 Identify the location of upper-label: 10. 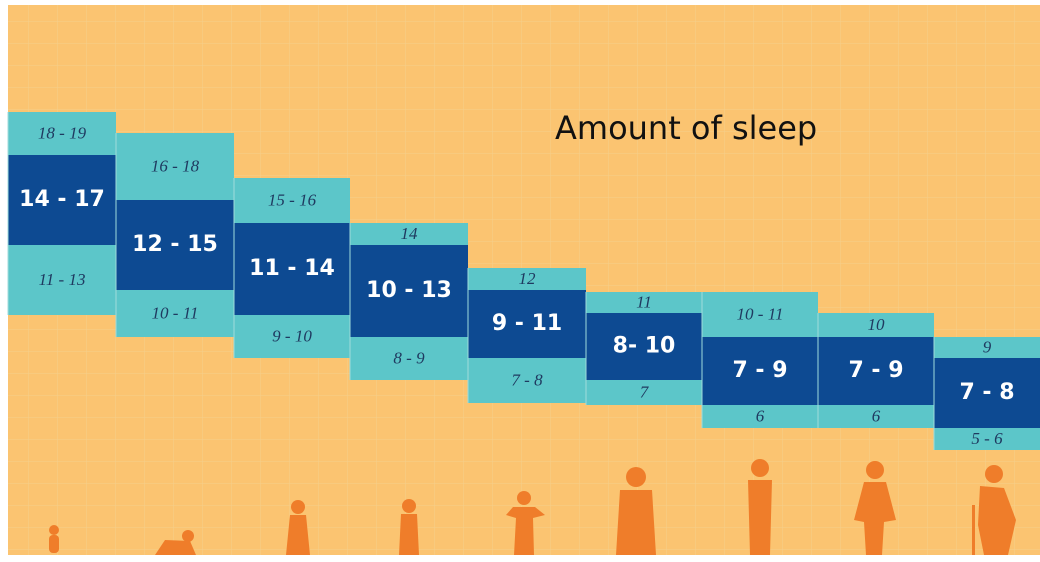
(877, 324).